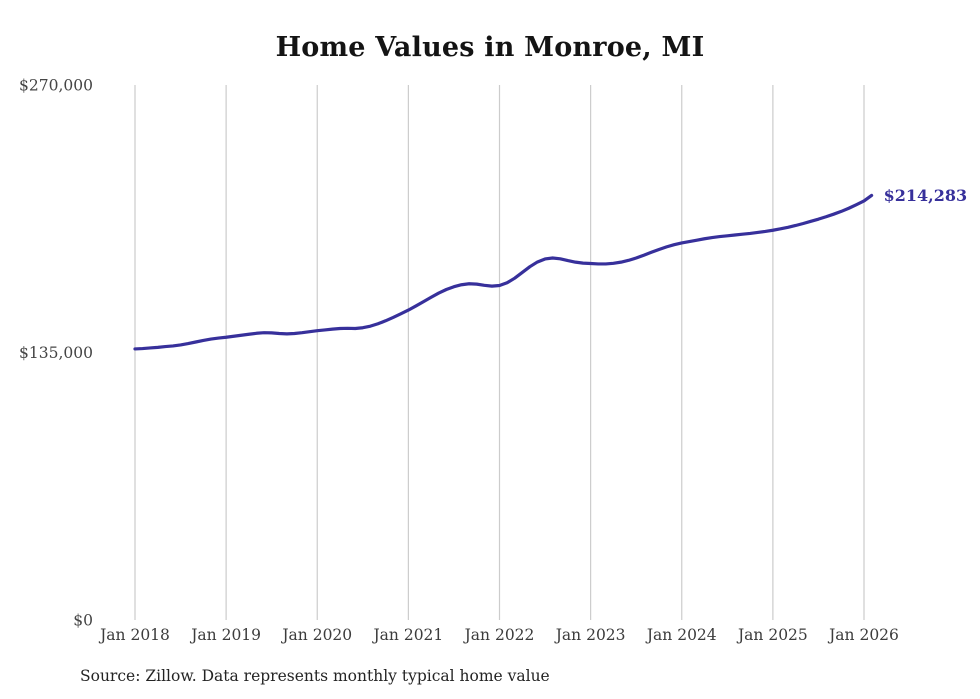  I want to click on y-tick-label: $270,000, so click(56, 86).